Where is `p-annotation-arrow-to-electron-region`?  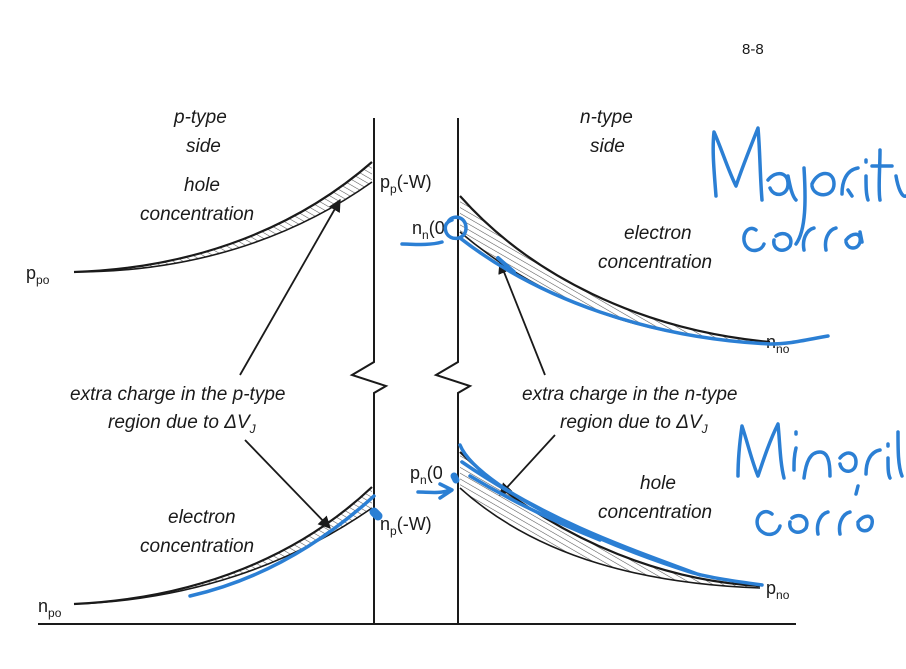 p-annotation-arrow-to-electron-region is located at coordinates (287, 484).